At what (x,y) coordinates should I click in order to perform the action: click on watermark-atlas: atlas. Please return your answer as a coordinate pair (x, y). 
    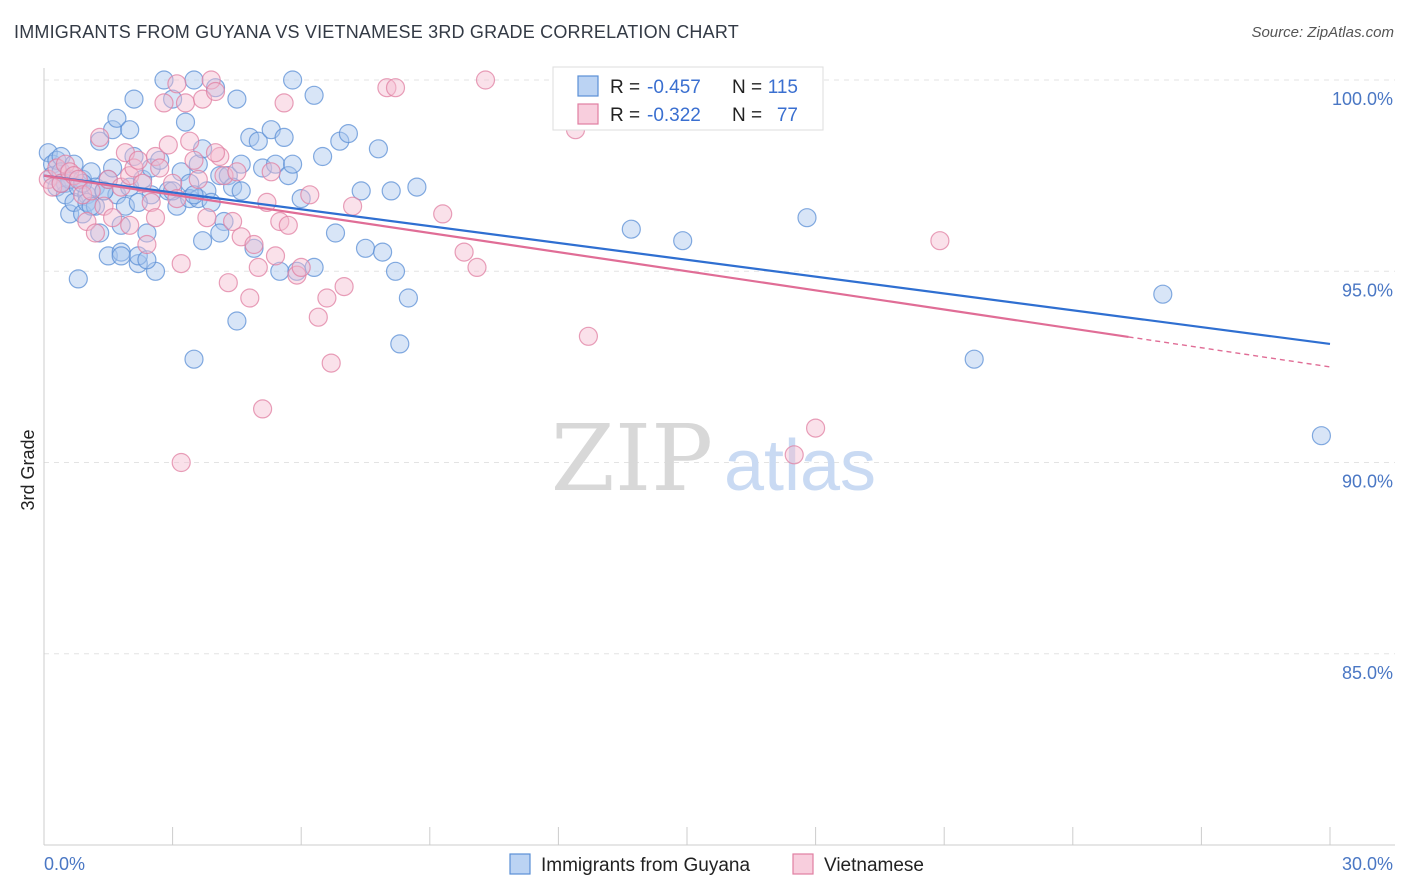
    Looking at the image, I should click on (800, 466).